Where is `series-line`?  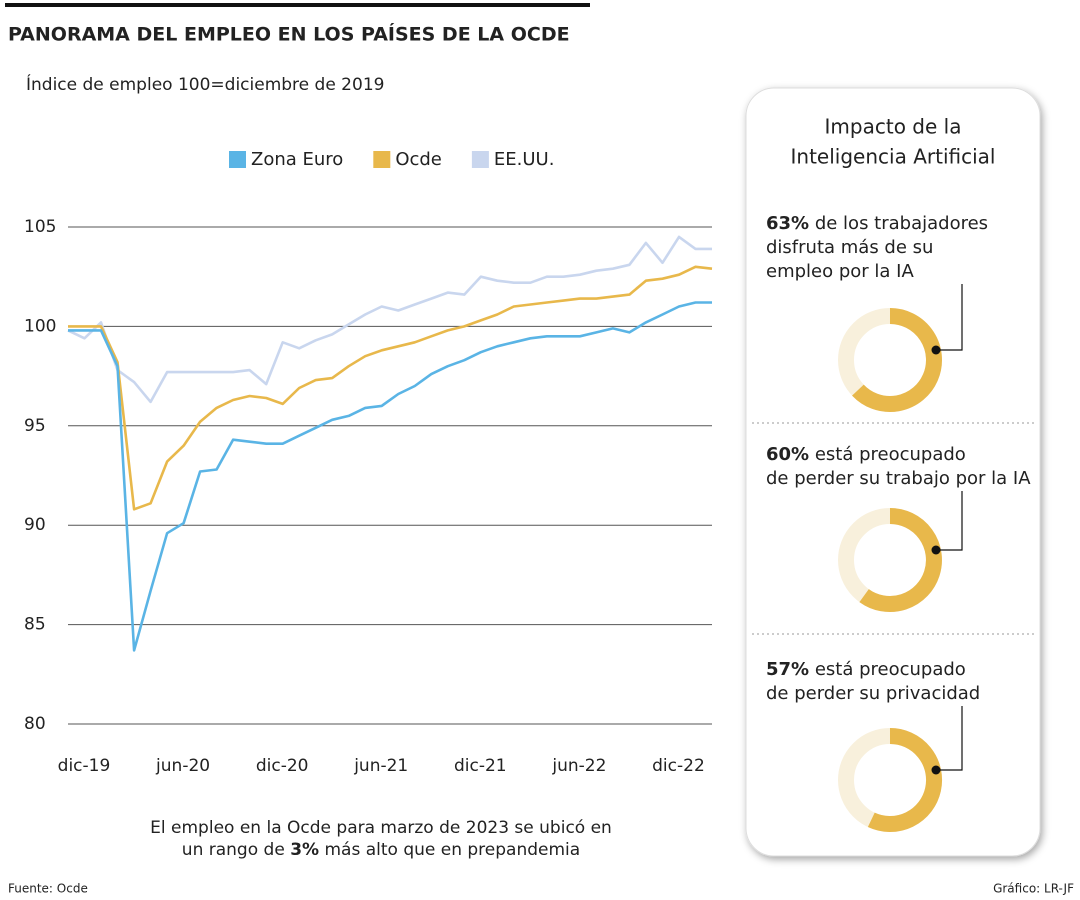
series-line is located at coordinates (389, 319).